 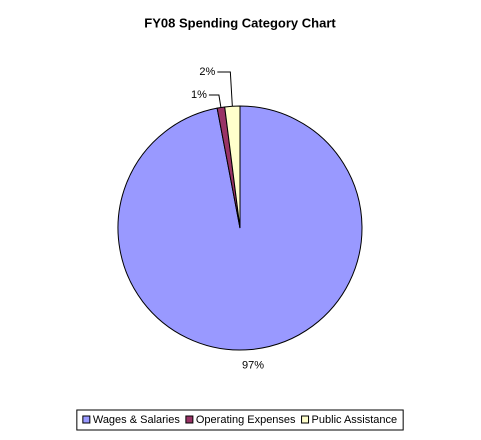 I want to click on legend-label: Wages & Salaries, so click(x=137, y=420).